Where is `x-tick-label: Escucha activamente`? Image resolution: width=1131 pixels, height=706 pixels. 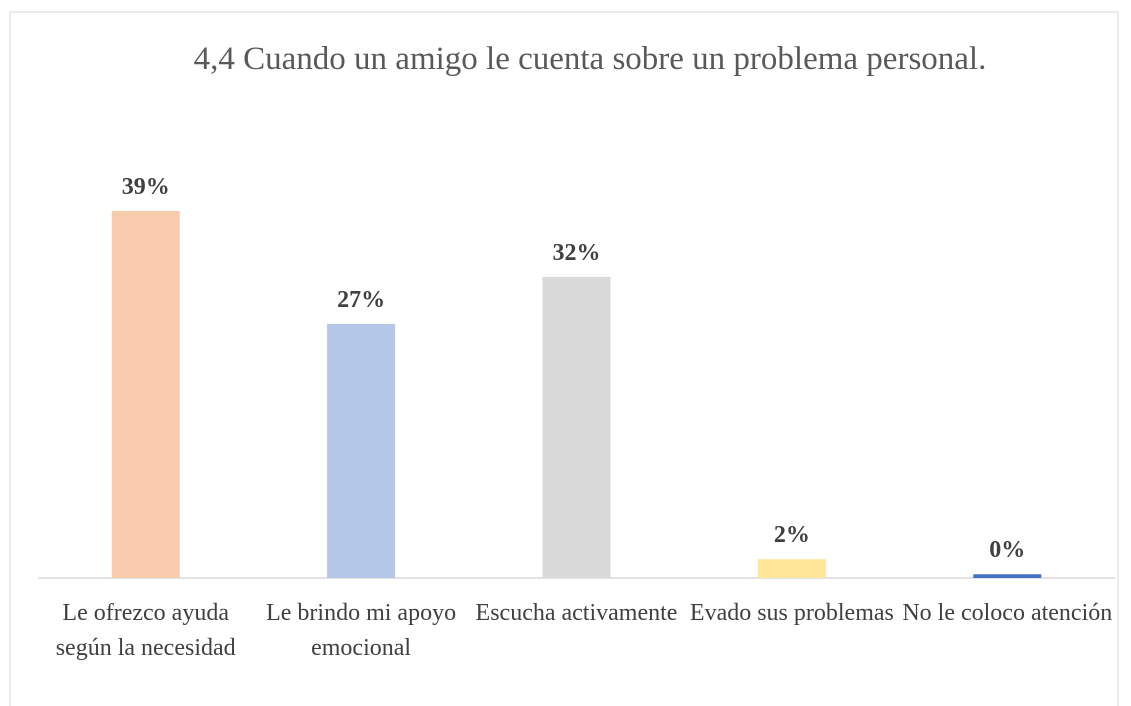 x-tick-label: Escucha activamente is located at coordinates (576, 613).